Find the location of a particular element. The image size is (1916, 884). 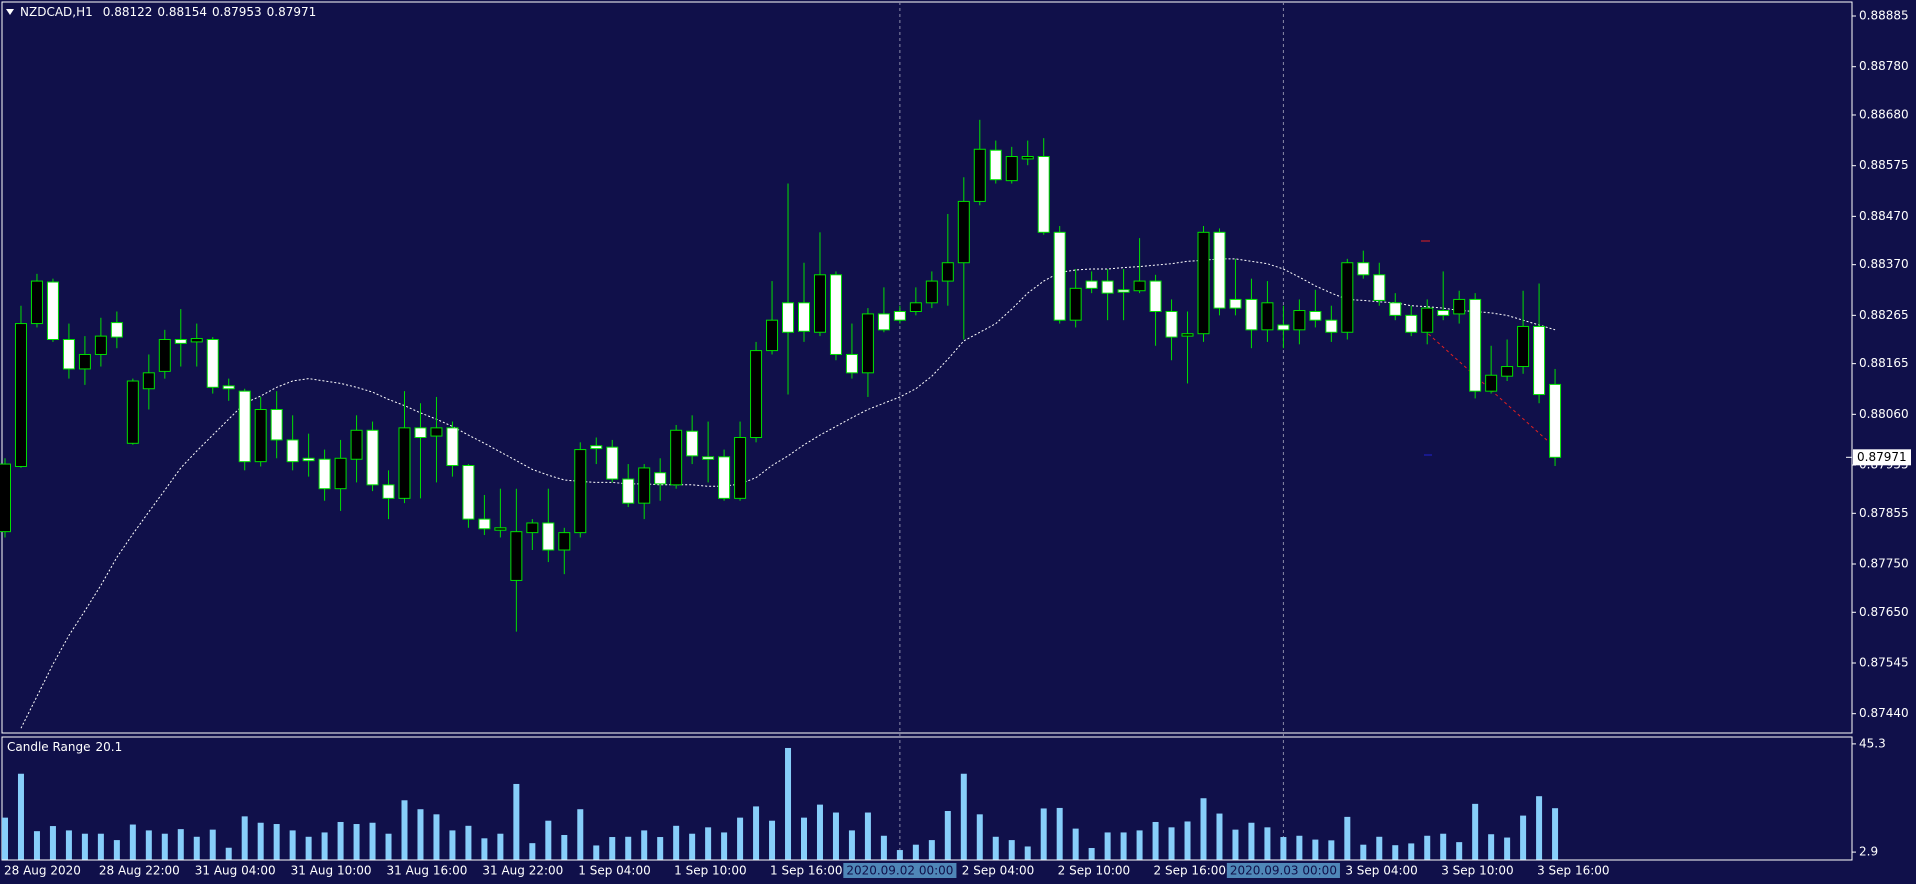

current-price-box is located at coordinates (1882, 457).